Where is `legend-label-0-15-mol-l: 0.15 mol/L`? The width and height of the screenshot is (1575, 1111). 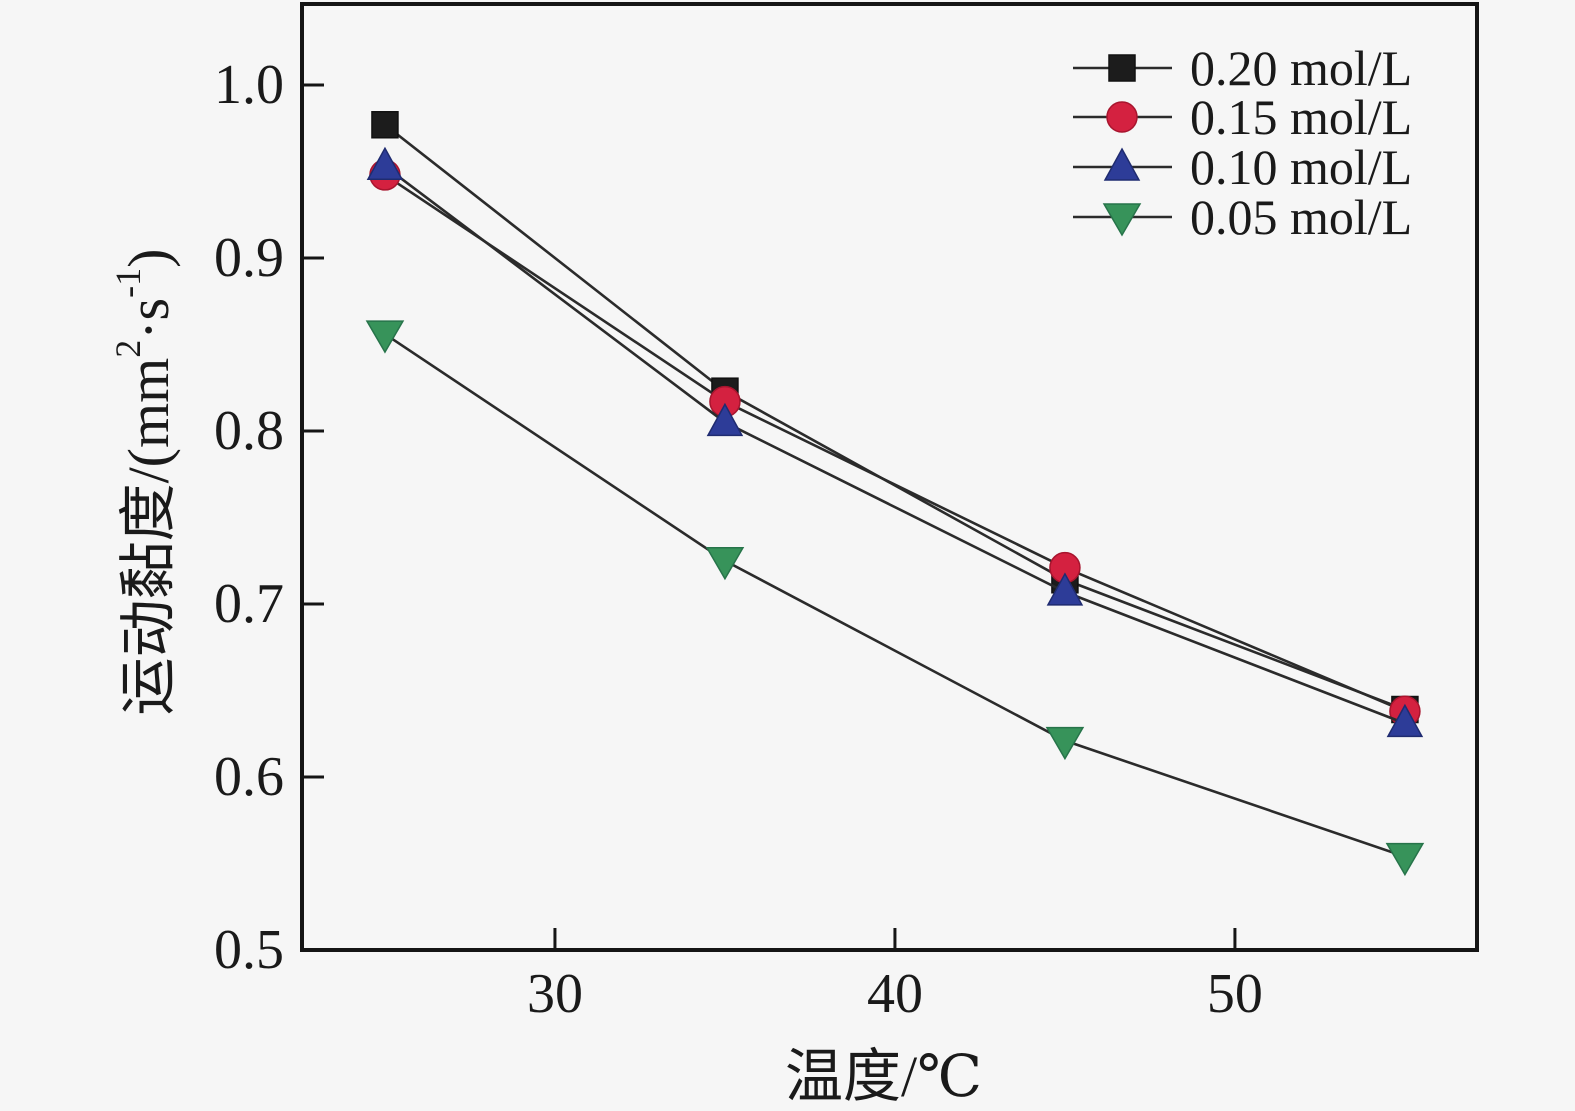
legend-label-0-15-mol-l: 0.15 mol/L is located at coordinates (1301, 117).